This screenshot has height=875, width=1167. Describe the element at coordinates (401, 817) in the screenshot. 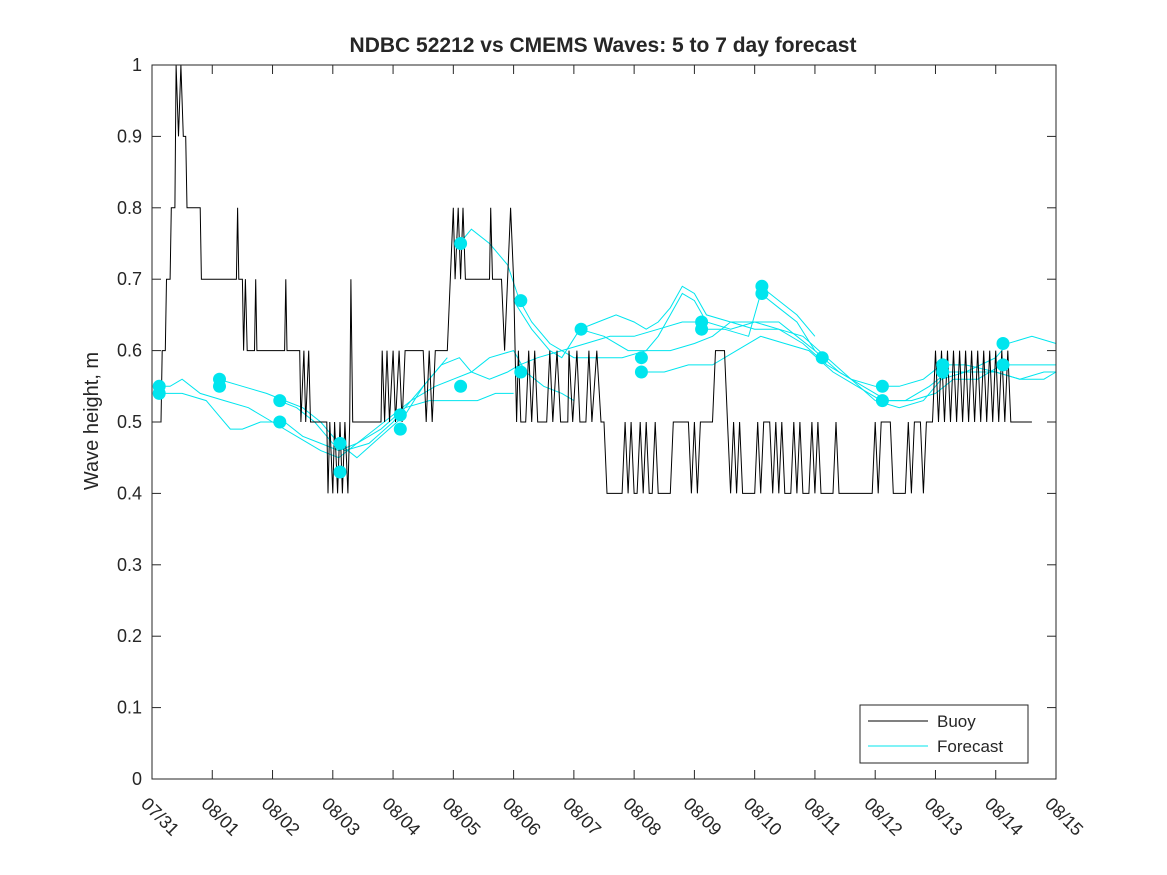

I see `x-tick-label: 08/04` at that location.